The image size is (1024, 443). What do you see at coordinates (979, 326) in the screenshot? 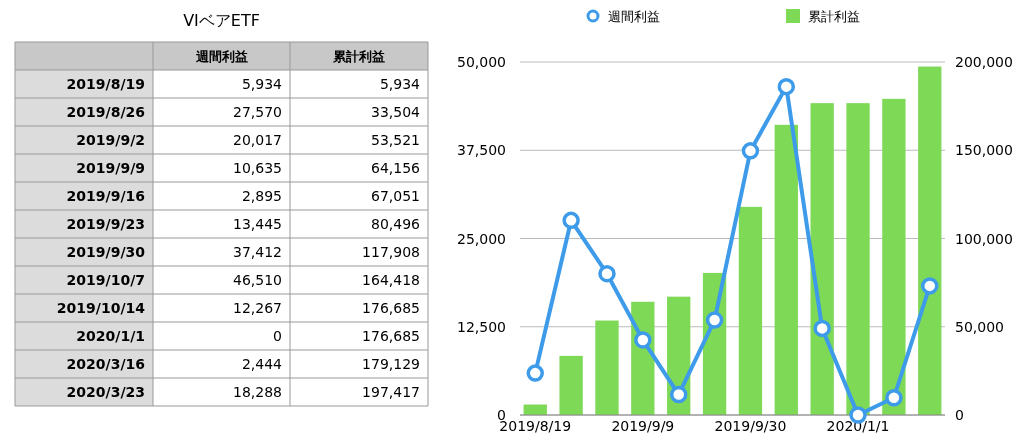
I see `y2-tick-label: 50,000` at bounding box center [979, 326].